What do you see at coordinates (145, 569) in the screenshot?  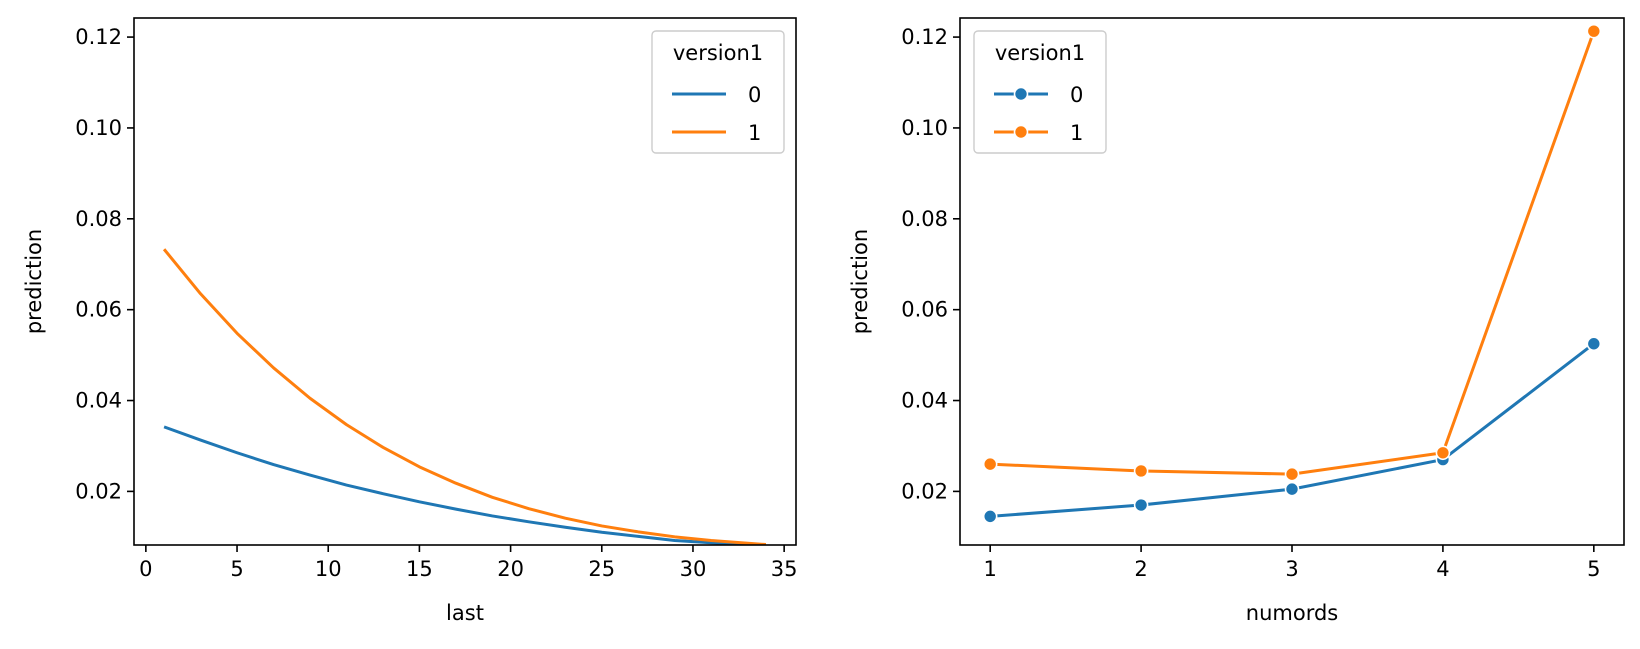 I see `x-tick-label: 0` at bounding box center [145, 569].